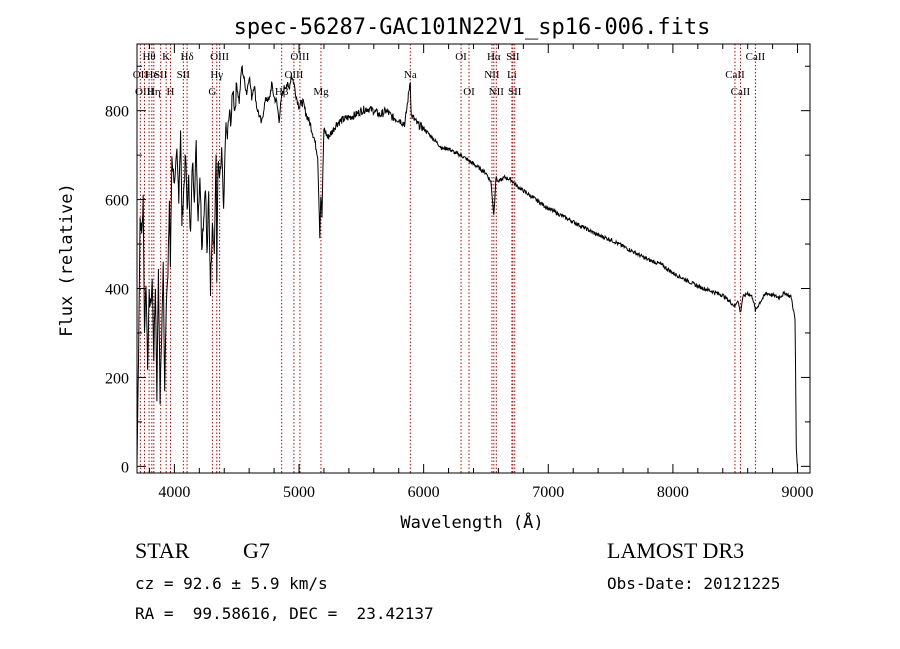 The width and height of the screenshot is (900, 649). What do you see at coordinates (148, 57) in the screenshot?
I see `marker-label-hθ: Hθ` at bounding box center [148, 57].